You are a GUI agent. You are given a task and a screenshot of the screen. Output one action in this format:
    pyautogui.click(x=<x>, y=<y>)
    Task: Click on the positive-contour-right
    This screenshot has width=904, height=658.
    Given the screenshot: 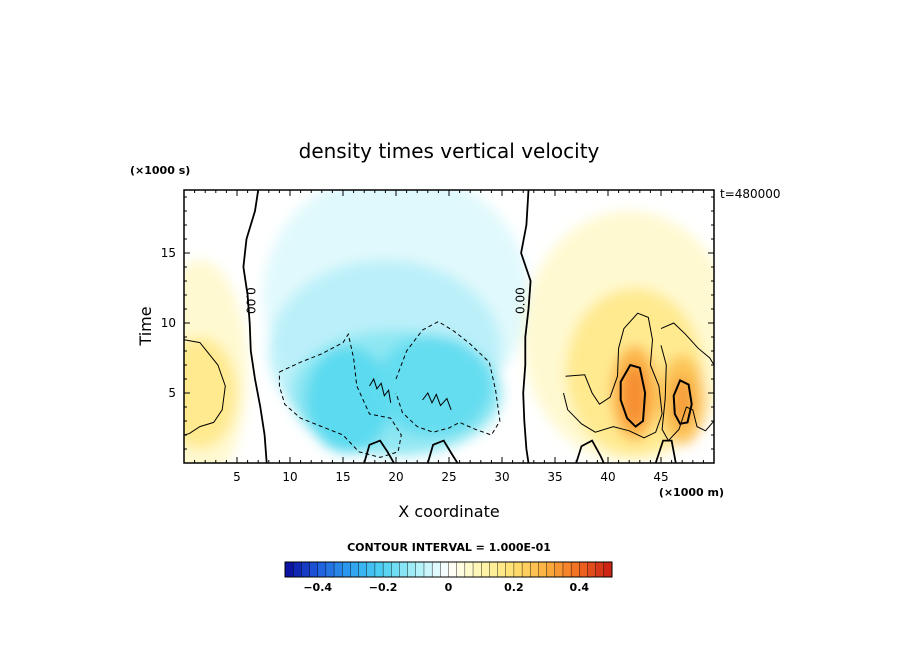 What is the action you would take?
    pyautogui.click(x=613, y=375)
    